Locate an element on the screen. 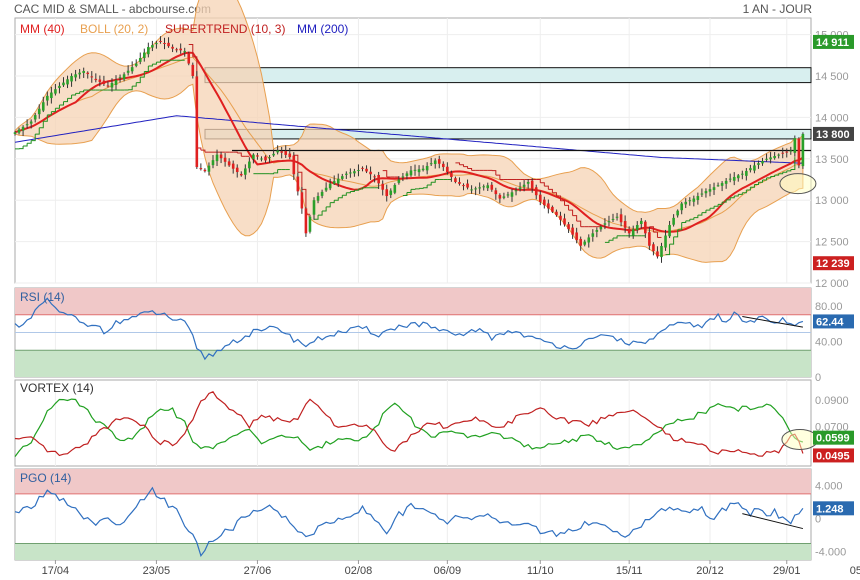 This screenshot has width=860, height=580. x-tick-2: 27/06 is located at coordinates (258, 571).